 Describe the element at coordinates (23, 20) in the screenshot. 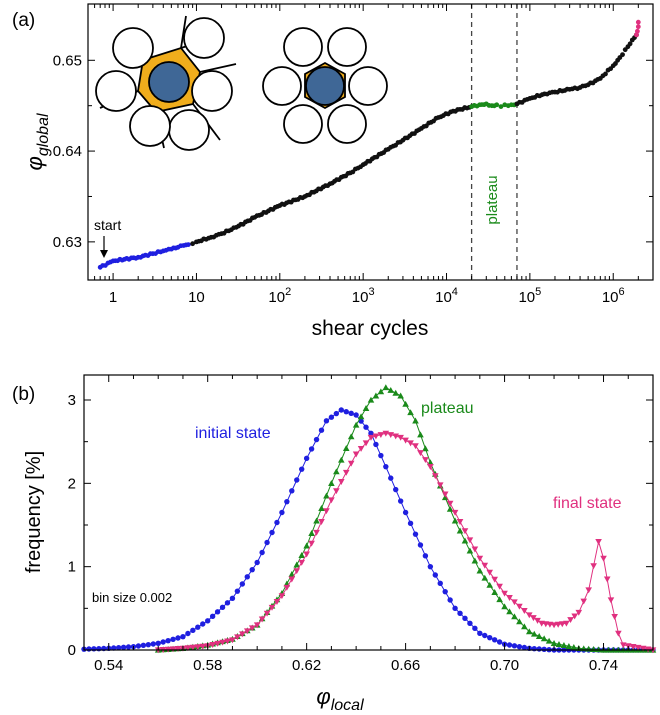

I see `panel-a-label: (a)` at that location.